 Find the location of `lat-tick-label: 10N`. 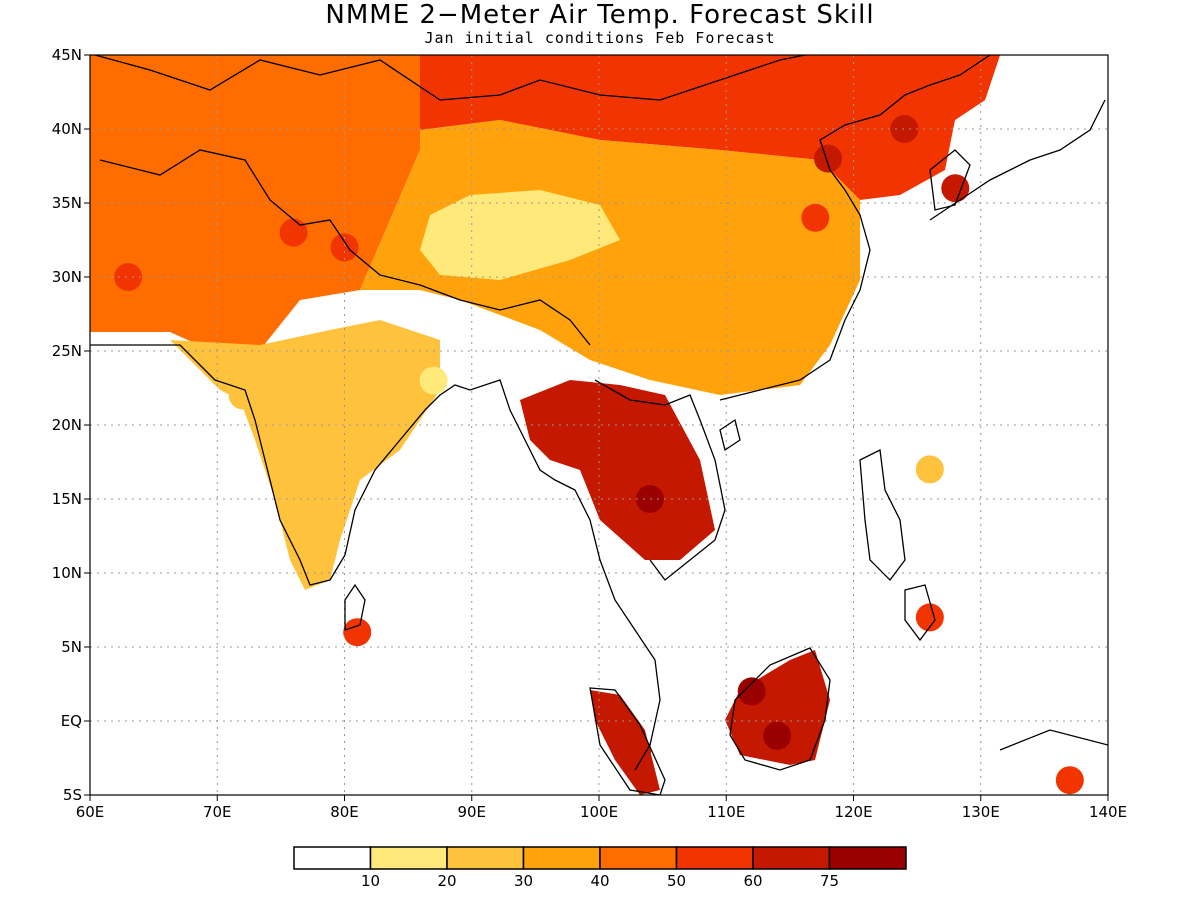

lat-tick-label: 10N is located at coordinates (67, 573).